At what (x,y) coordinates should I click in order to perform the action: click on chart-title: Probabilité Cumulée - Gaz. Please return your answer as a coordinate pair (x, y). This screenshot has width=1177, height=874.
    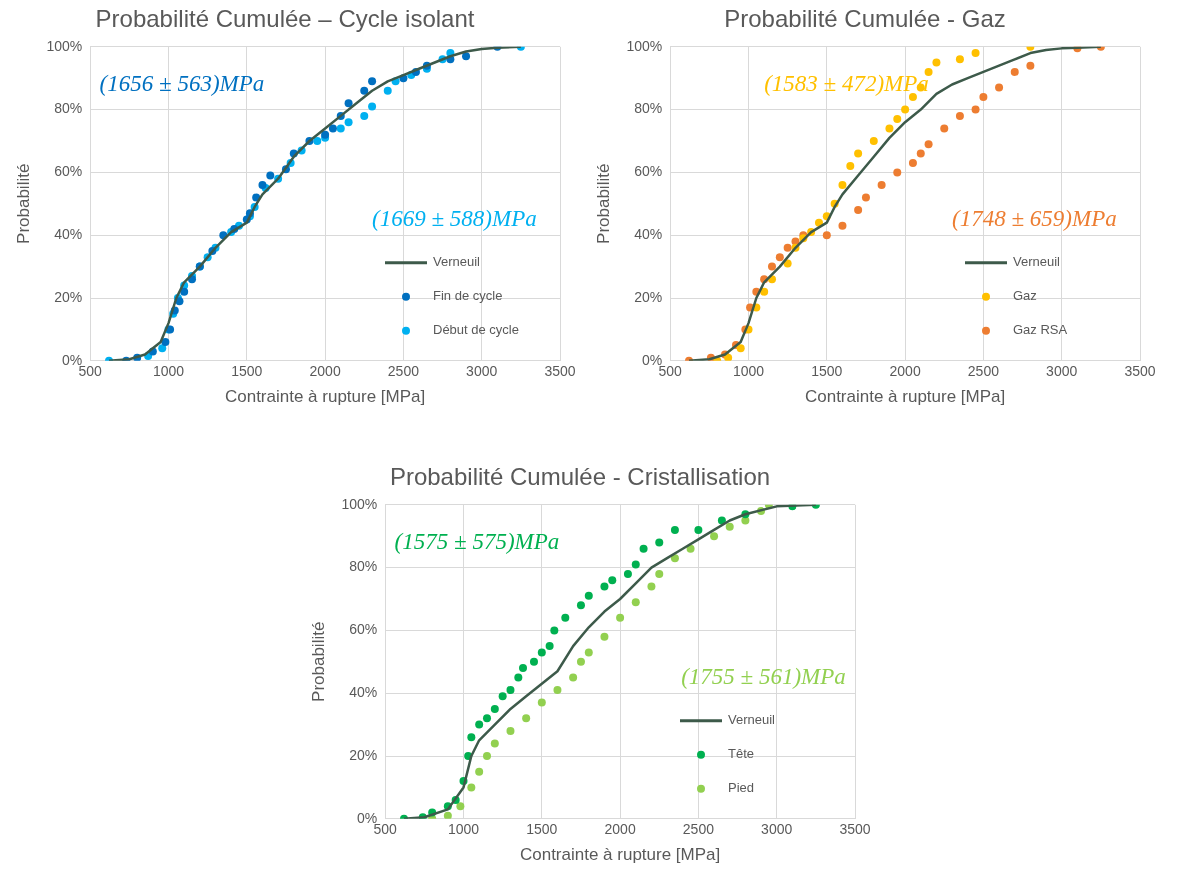
    Looking at the image, I should click on (865, 19).